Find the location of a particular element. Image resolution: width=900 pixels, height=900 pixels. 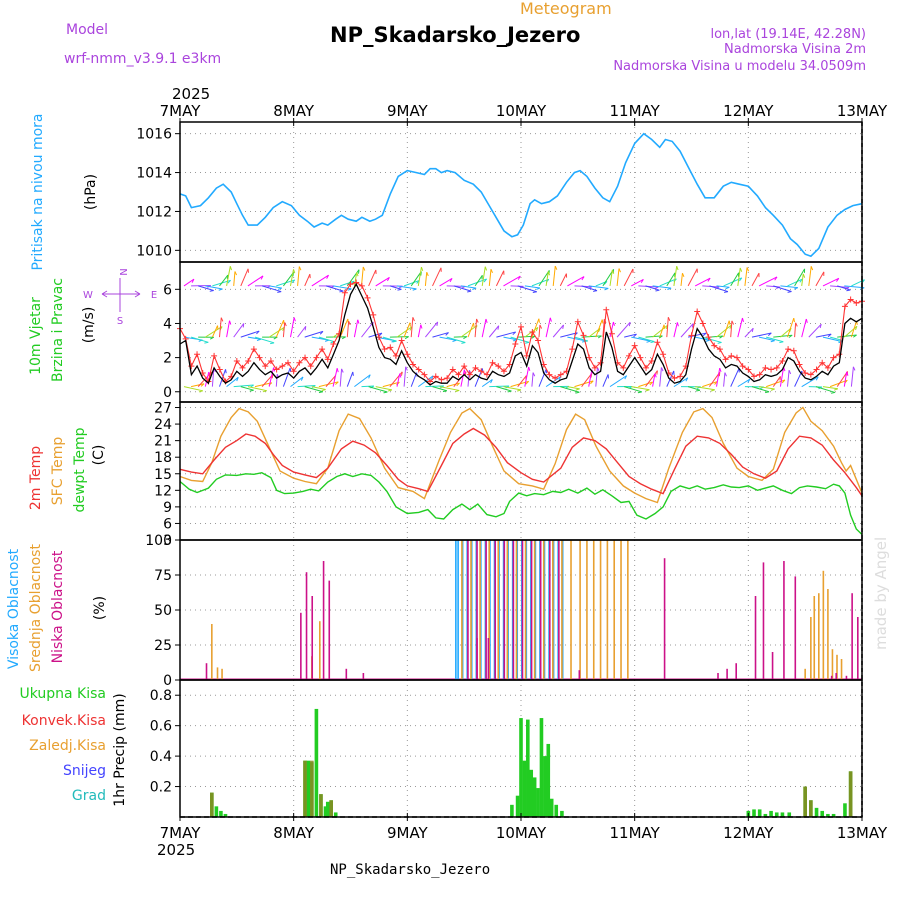

y-tick-label: 1010 is located at coordinates (154, 251).